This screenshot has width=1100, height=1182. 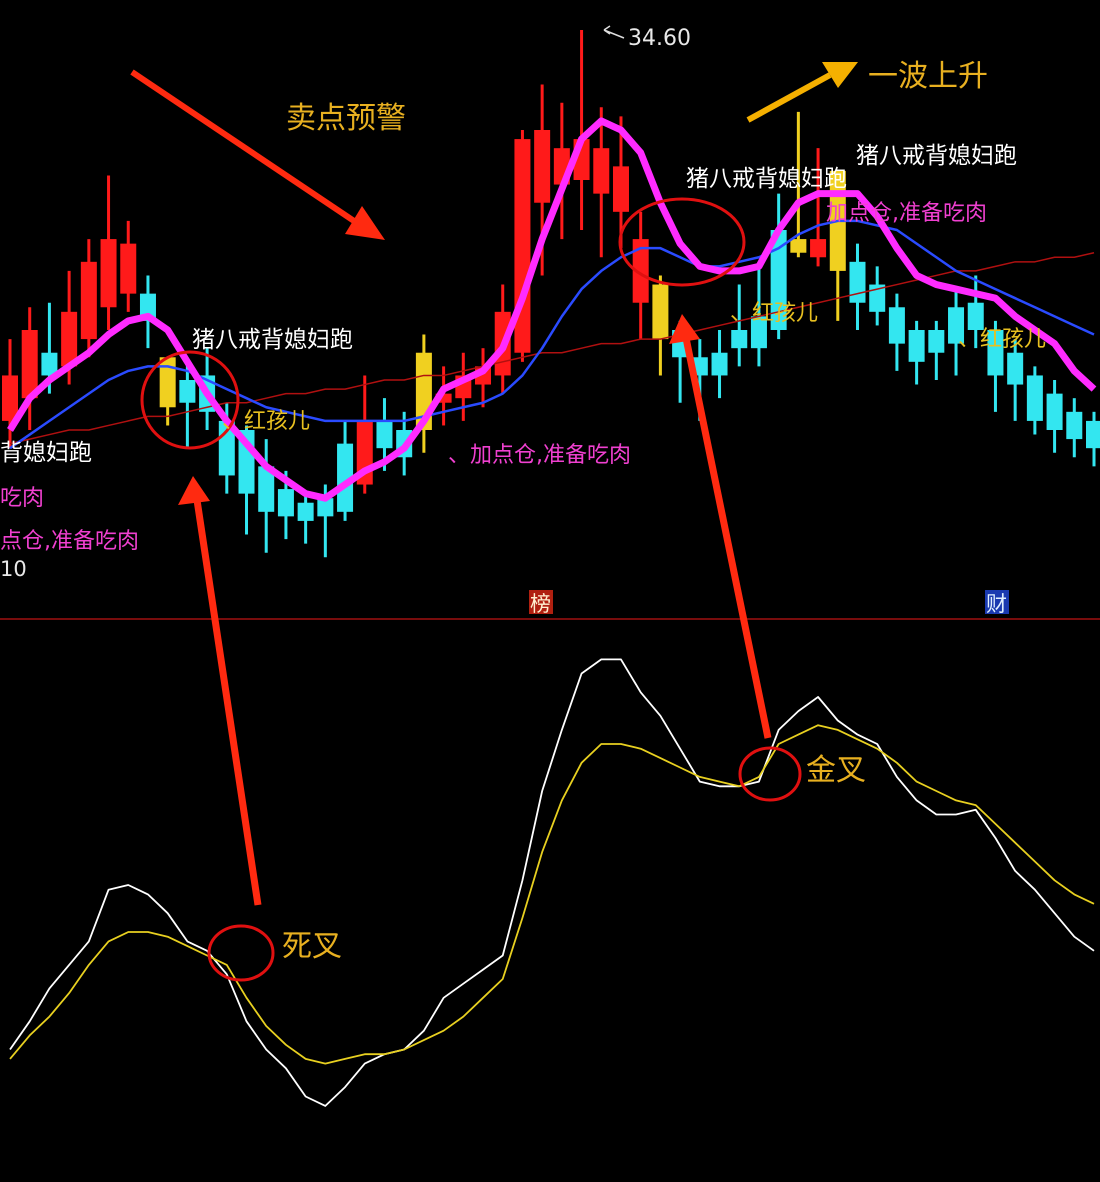 What do you see at coordinates (13, 569) in the screenshot?
I see `left-number-label: 10` at bounding box center [13, 569].